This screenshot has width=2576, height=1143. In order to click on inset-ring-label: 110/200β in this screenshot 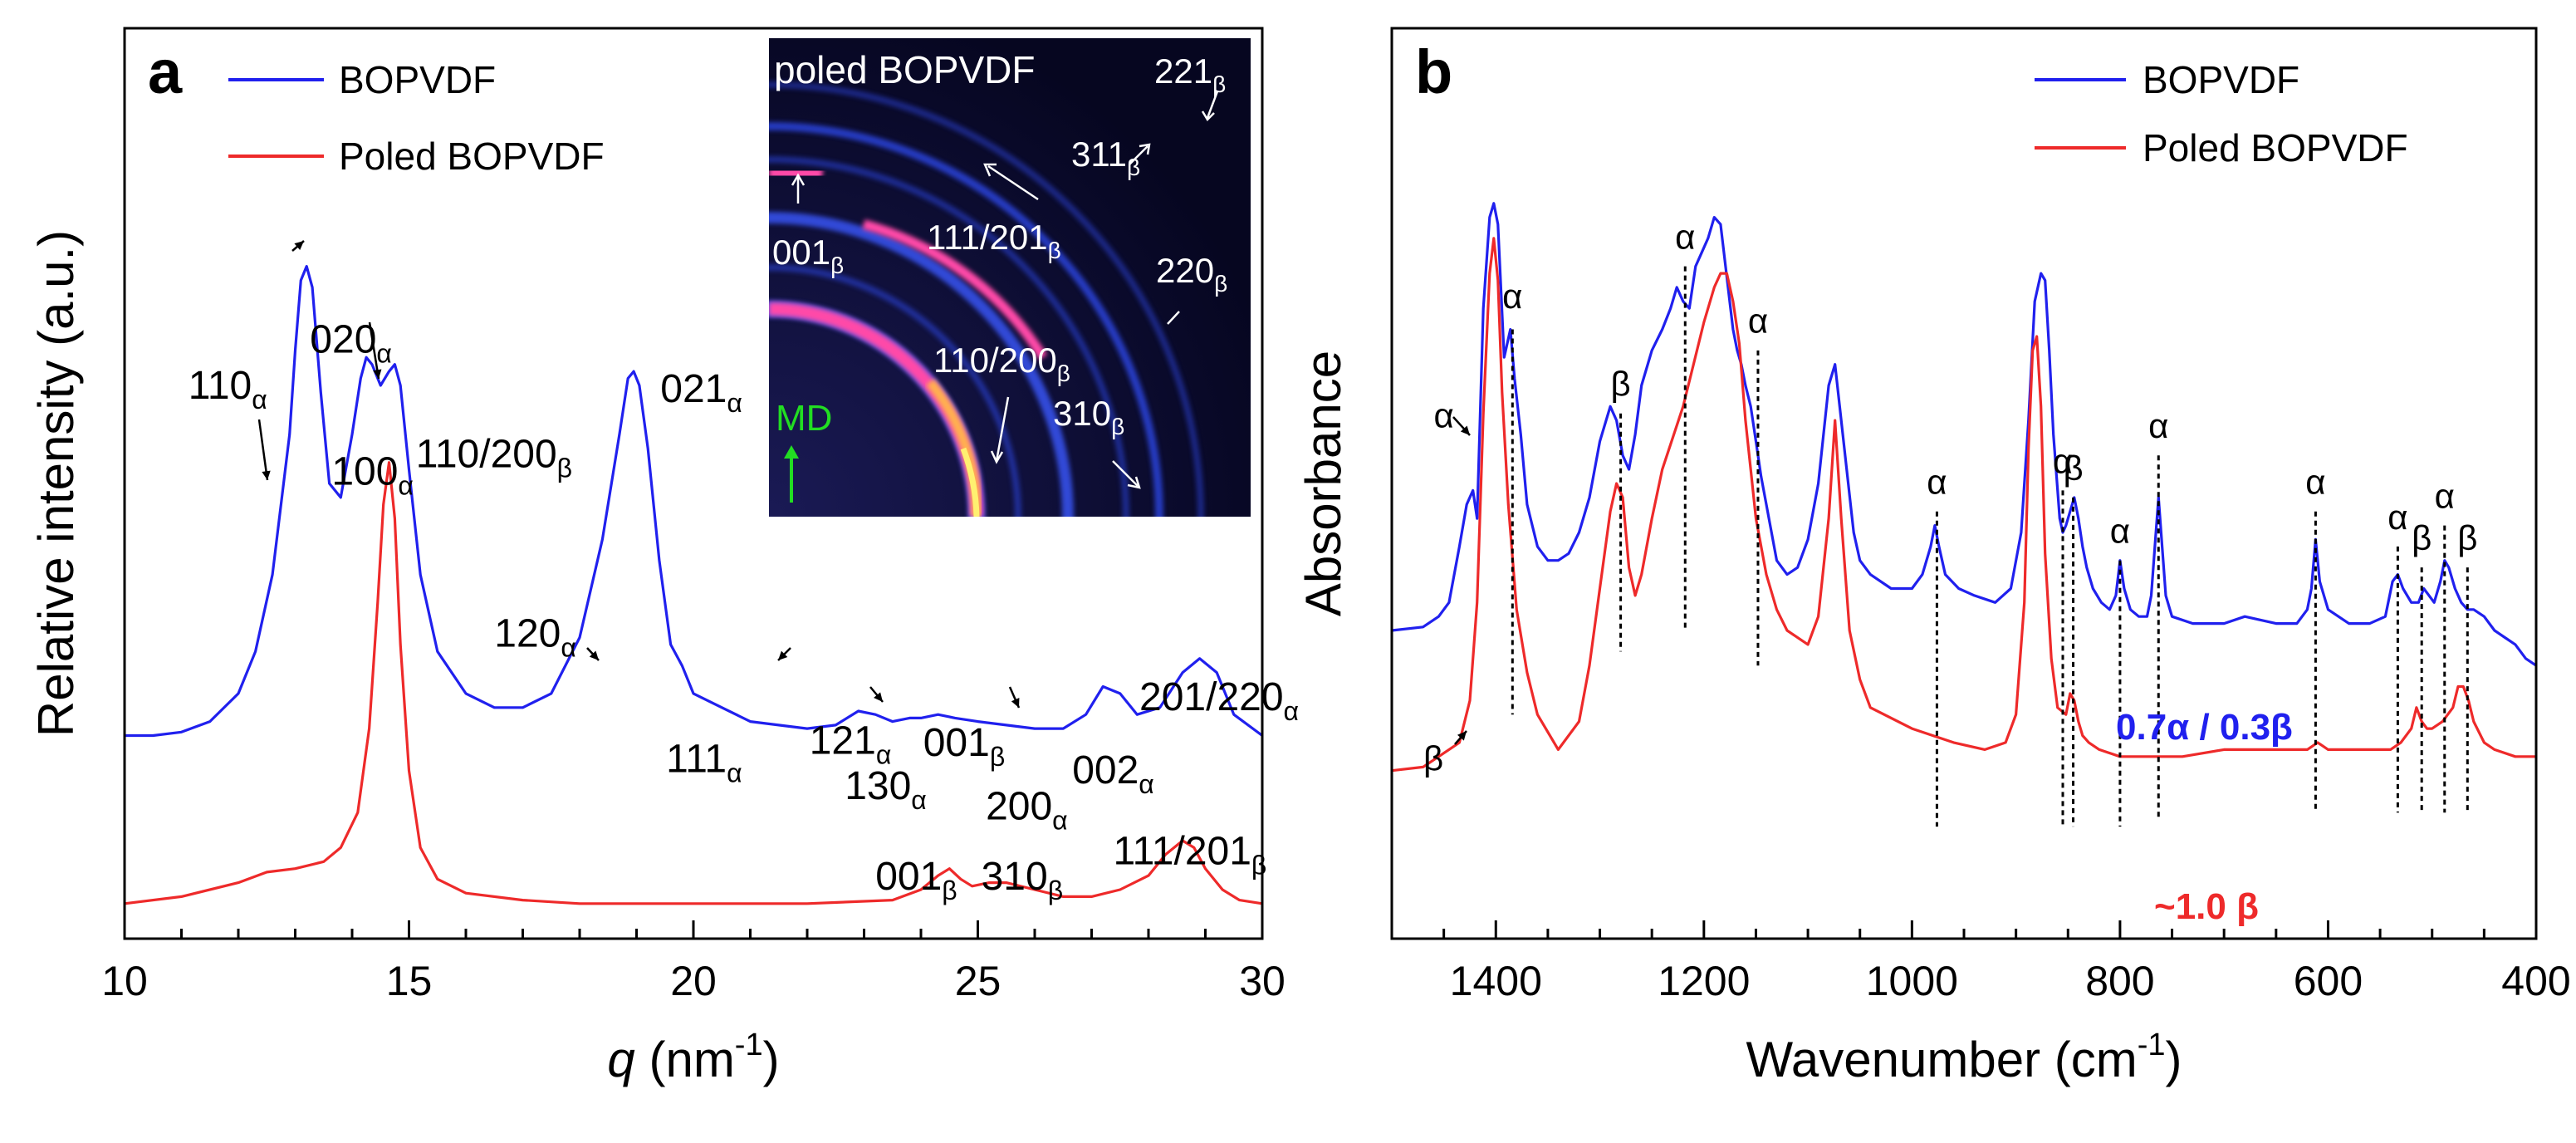, I will do `click(1002, 363)`.